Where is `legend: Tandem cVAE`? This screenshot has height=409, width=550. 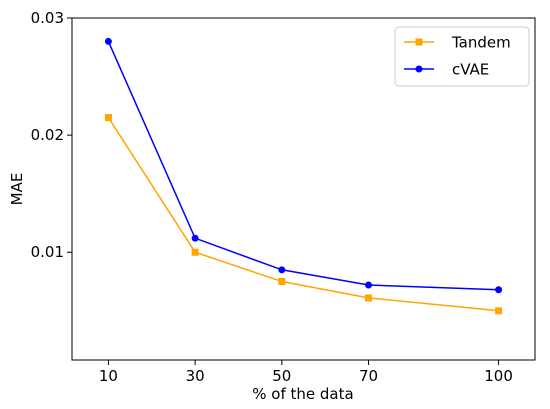
legend: Tandem cVAE is located at coordinates (462, 56).